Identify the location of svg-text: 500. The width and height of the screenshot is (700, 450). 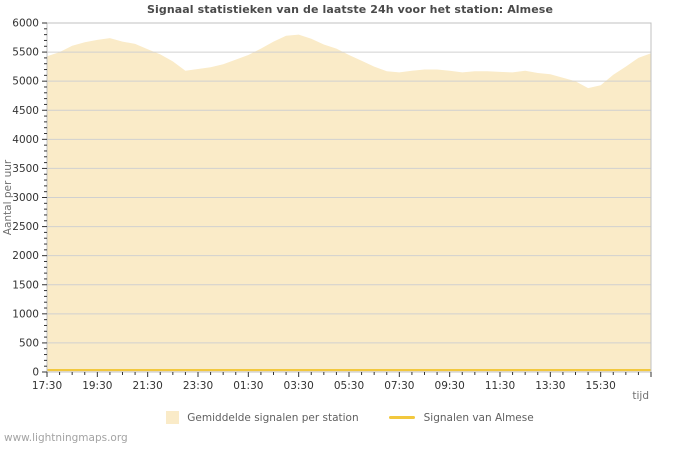
(29, 343).